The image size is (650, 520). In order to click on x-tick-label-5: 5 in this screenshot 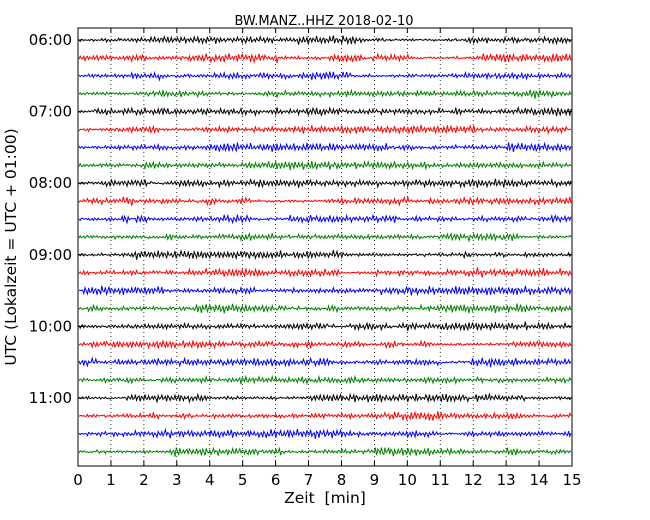, I will do `click(243, 480)`.